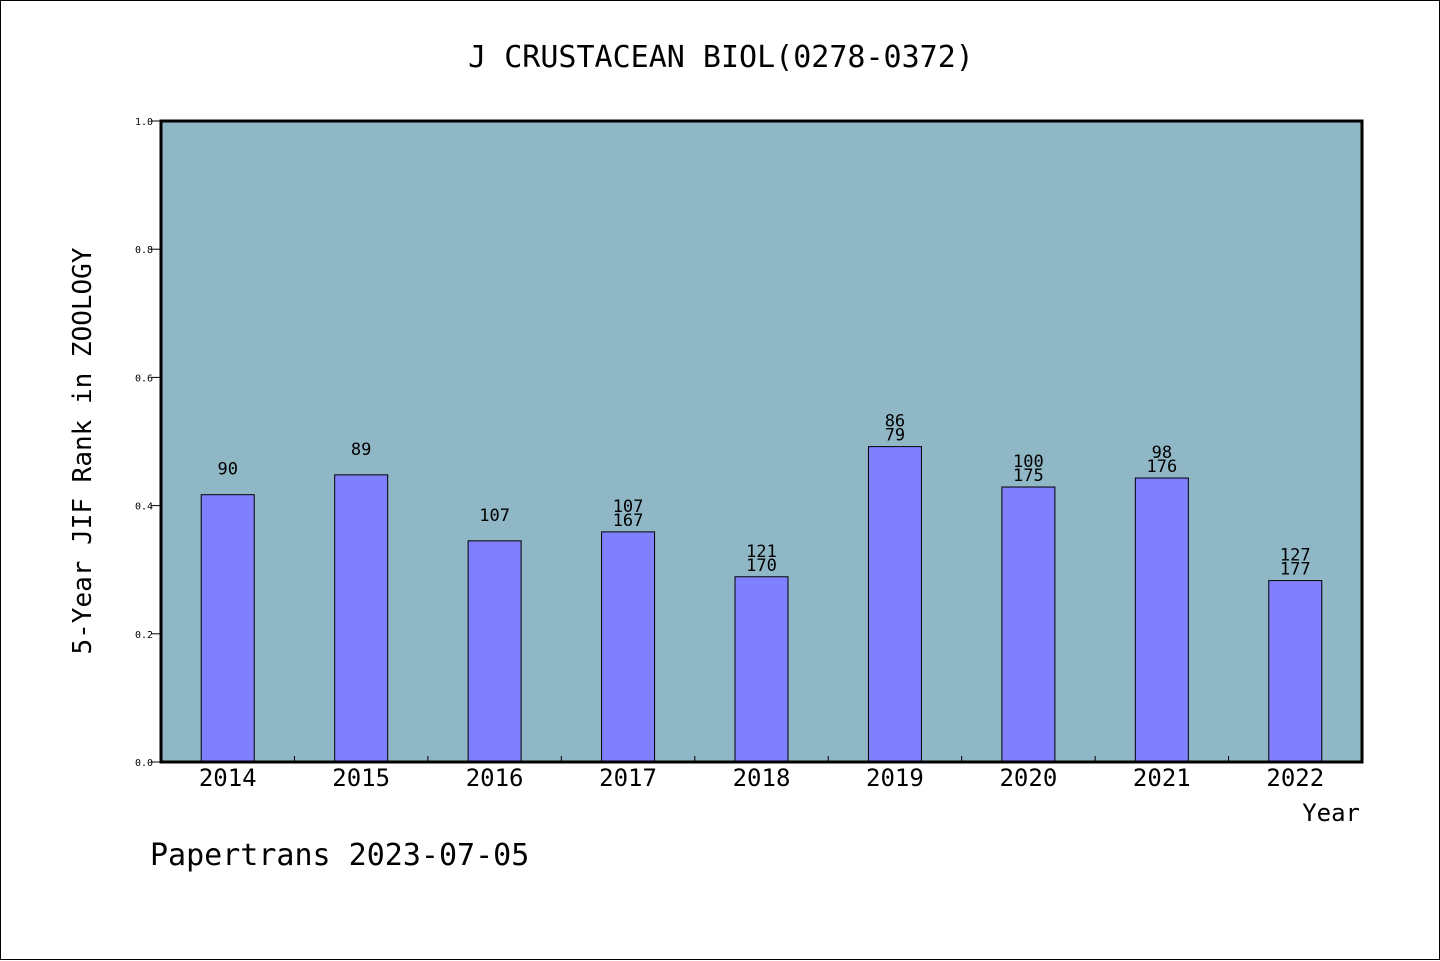 The image size is (1440, 961). What do you see at coordinates (721, 57) in the screenshot?
I see `chart-title: J CRUSTACEAN BIOL(0278-0372)` at bounding box center [721, 57].